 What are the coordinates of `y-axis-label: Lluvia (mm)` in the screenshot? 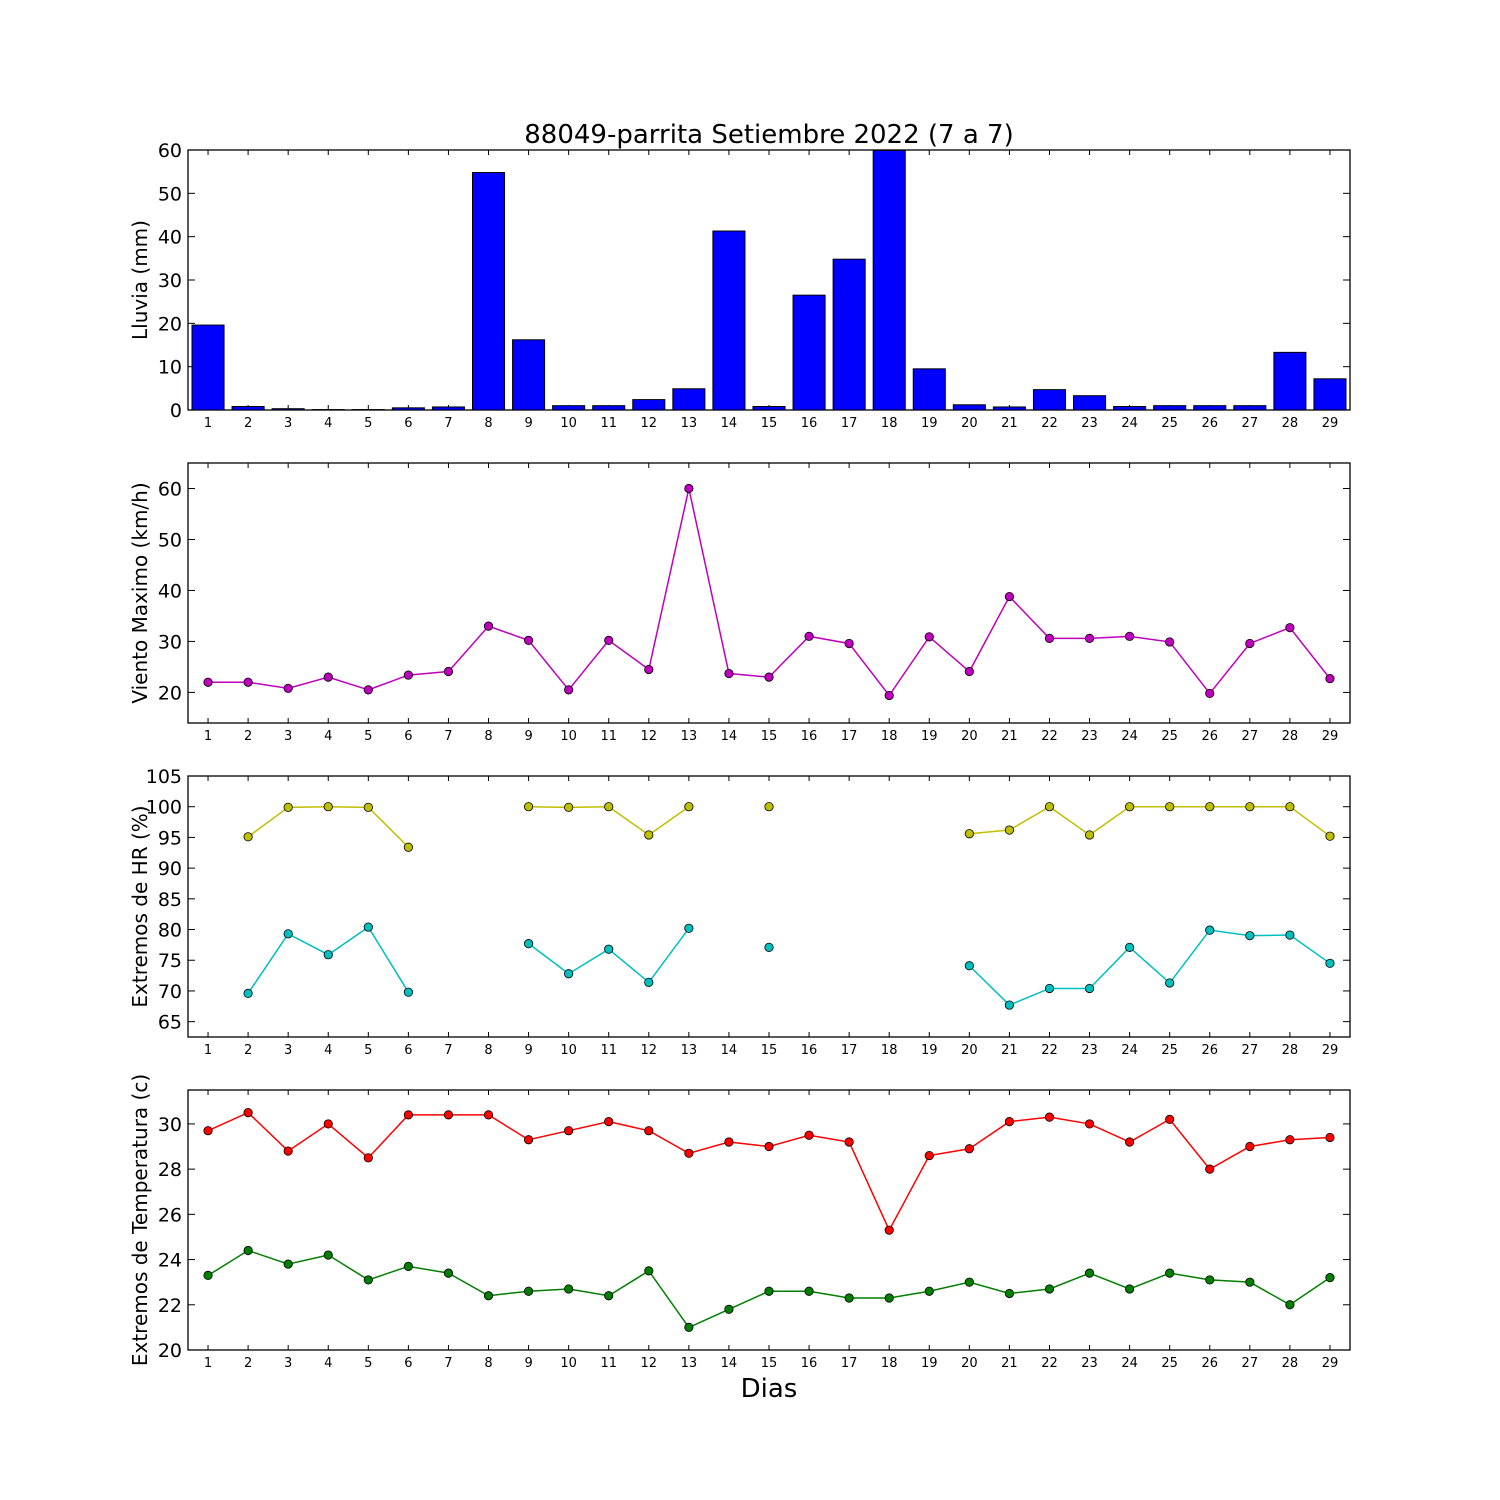 It's located at (140, 280).